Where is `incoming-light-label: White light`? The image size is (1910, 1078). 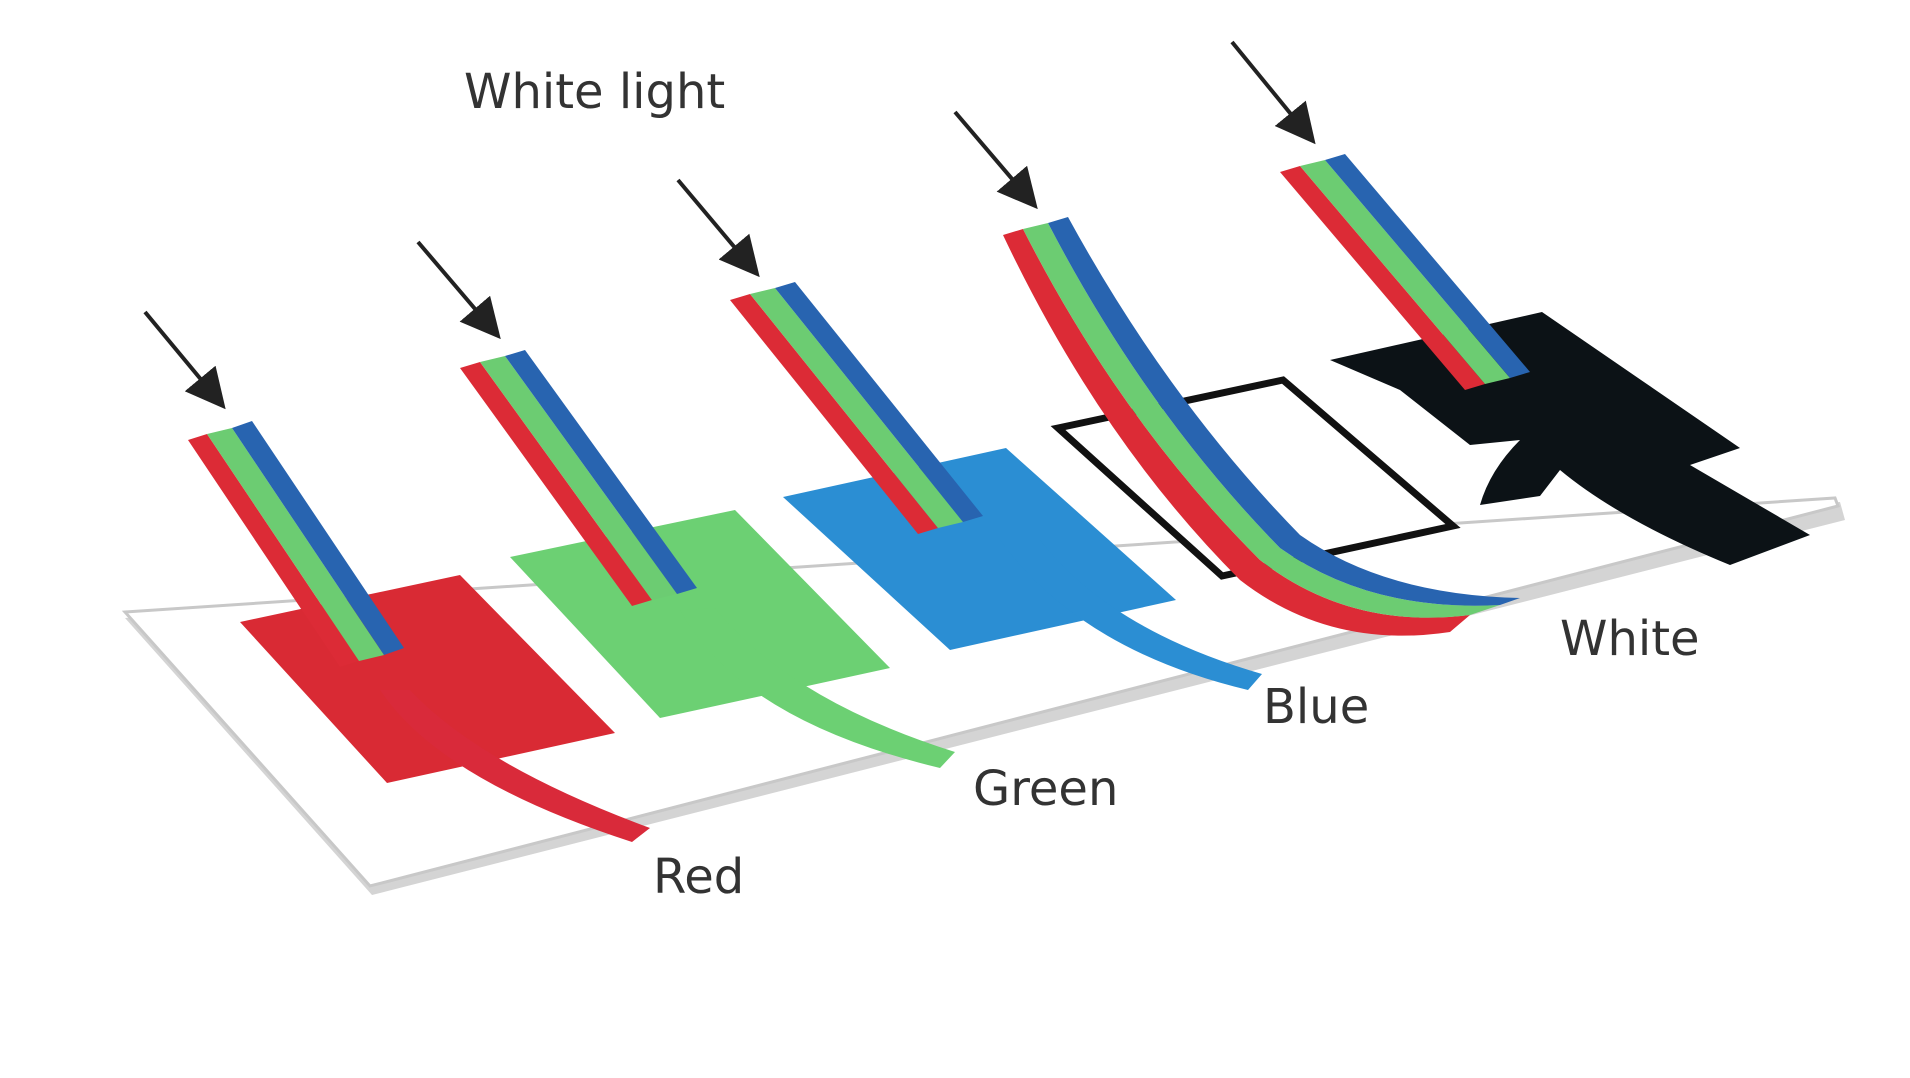 incoming-light-label: White light is located at coordinates (594, 92).